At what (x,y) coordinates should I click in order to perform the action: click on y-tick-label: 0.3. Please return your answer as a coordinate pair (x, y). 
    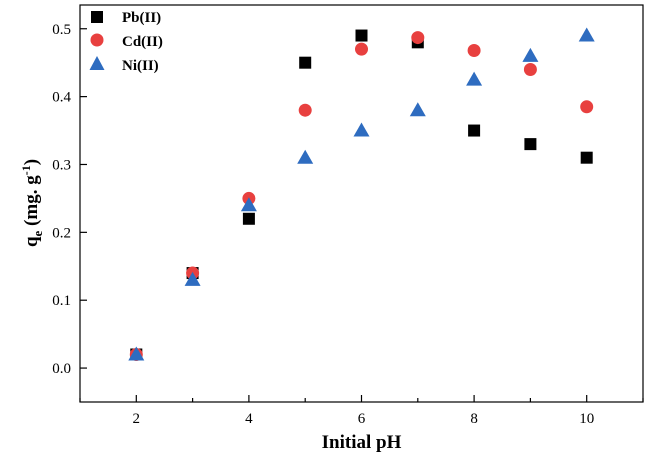
    Looking at the image, I should click on (61, 165).